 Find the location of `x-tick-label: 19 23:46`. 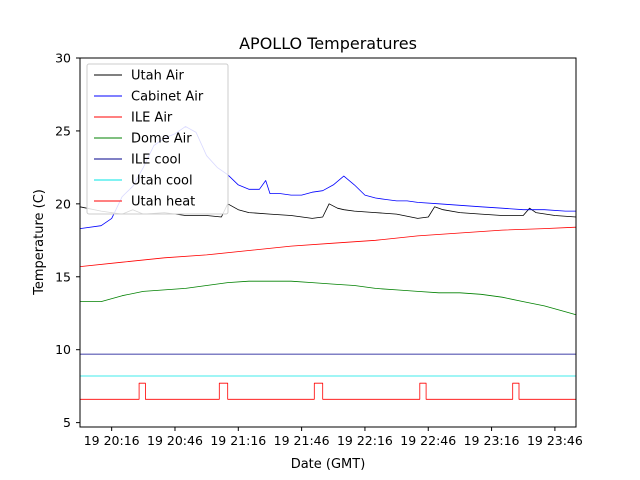

x-tick-label: 19 23:46 is located at coordinates (555, 440).